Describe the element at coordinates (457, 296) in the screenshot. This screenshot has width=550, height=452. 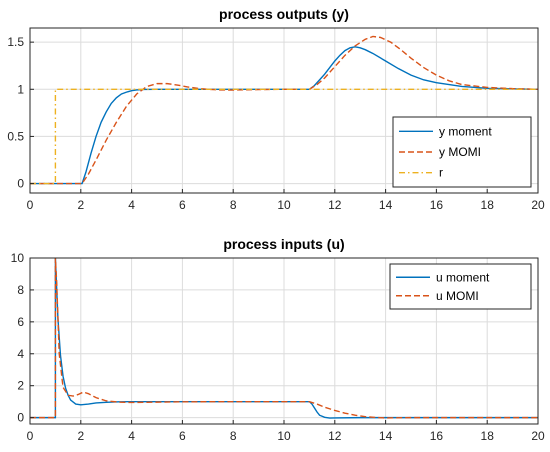
I see `legend-label: u MOMI` at that location.